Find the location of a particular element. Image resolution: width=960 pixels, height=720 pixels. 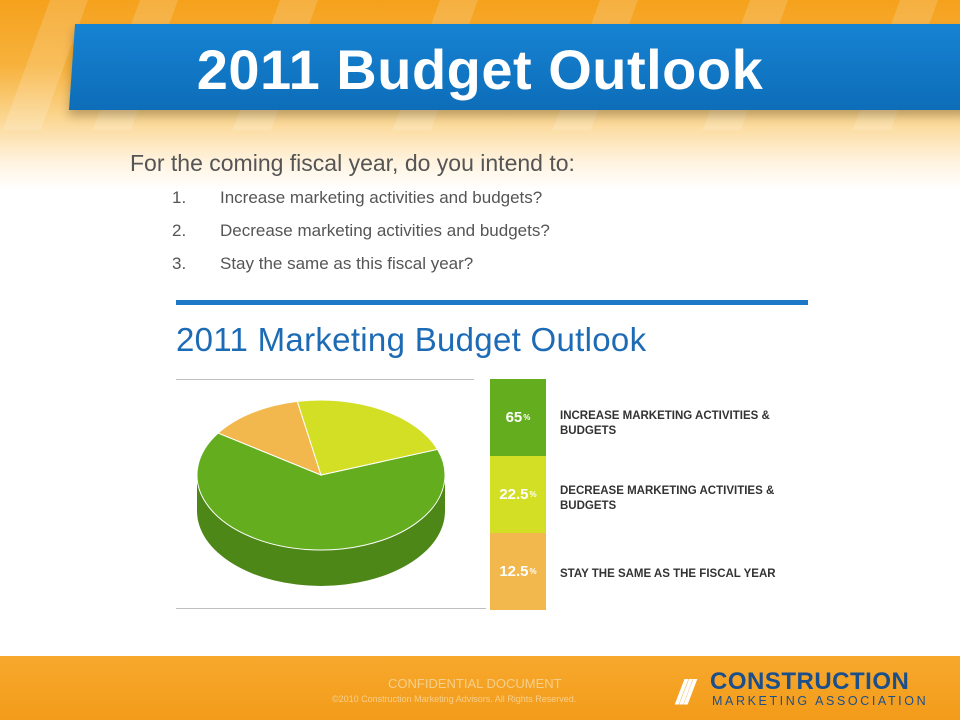

pie-slice-side is located at coordinates (321, 530).